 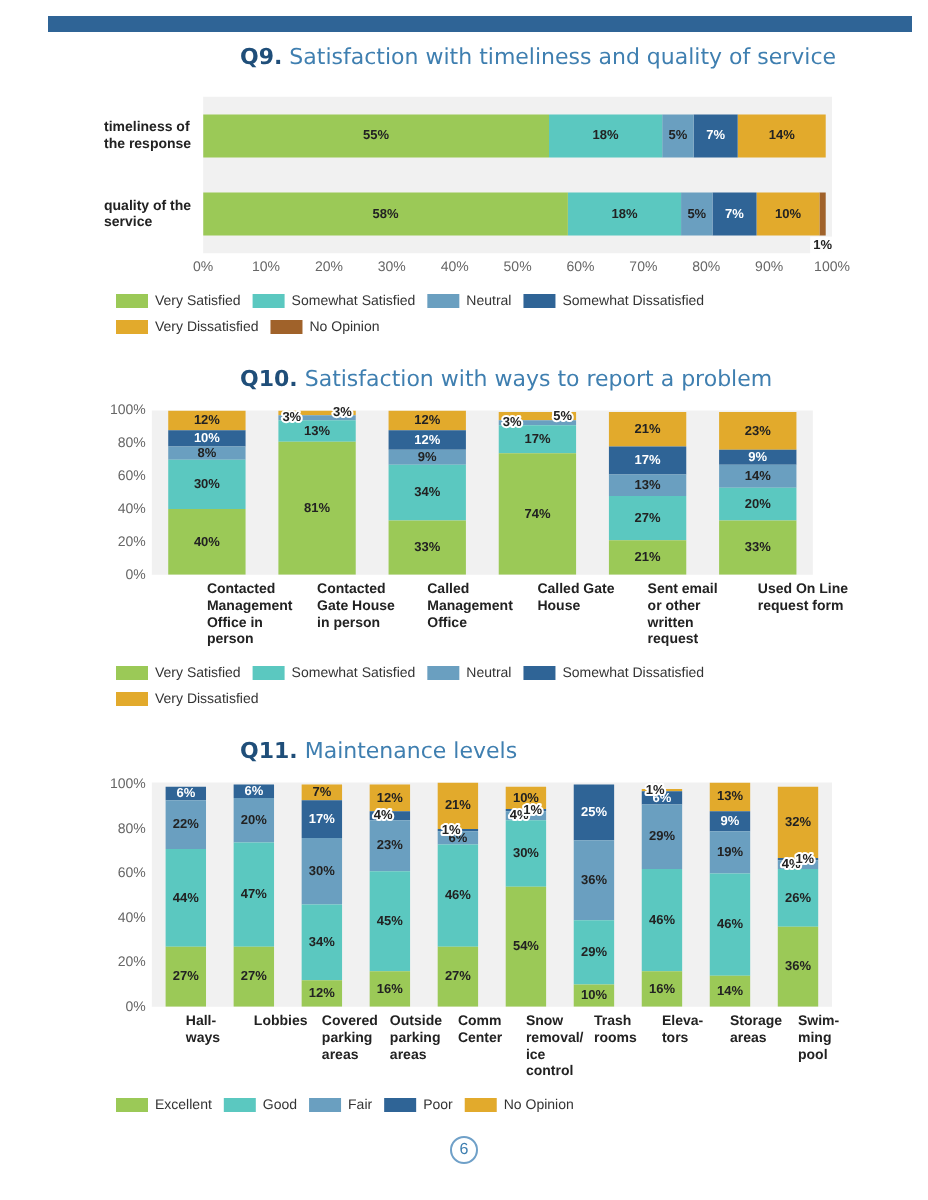 I want to click on chart-title: Q11. Maintenance levels, so click(x=379, y=751).